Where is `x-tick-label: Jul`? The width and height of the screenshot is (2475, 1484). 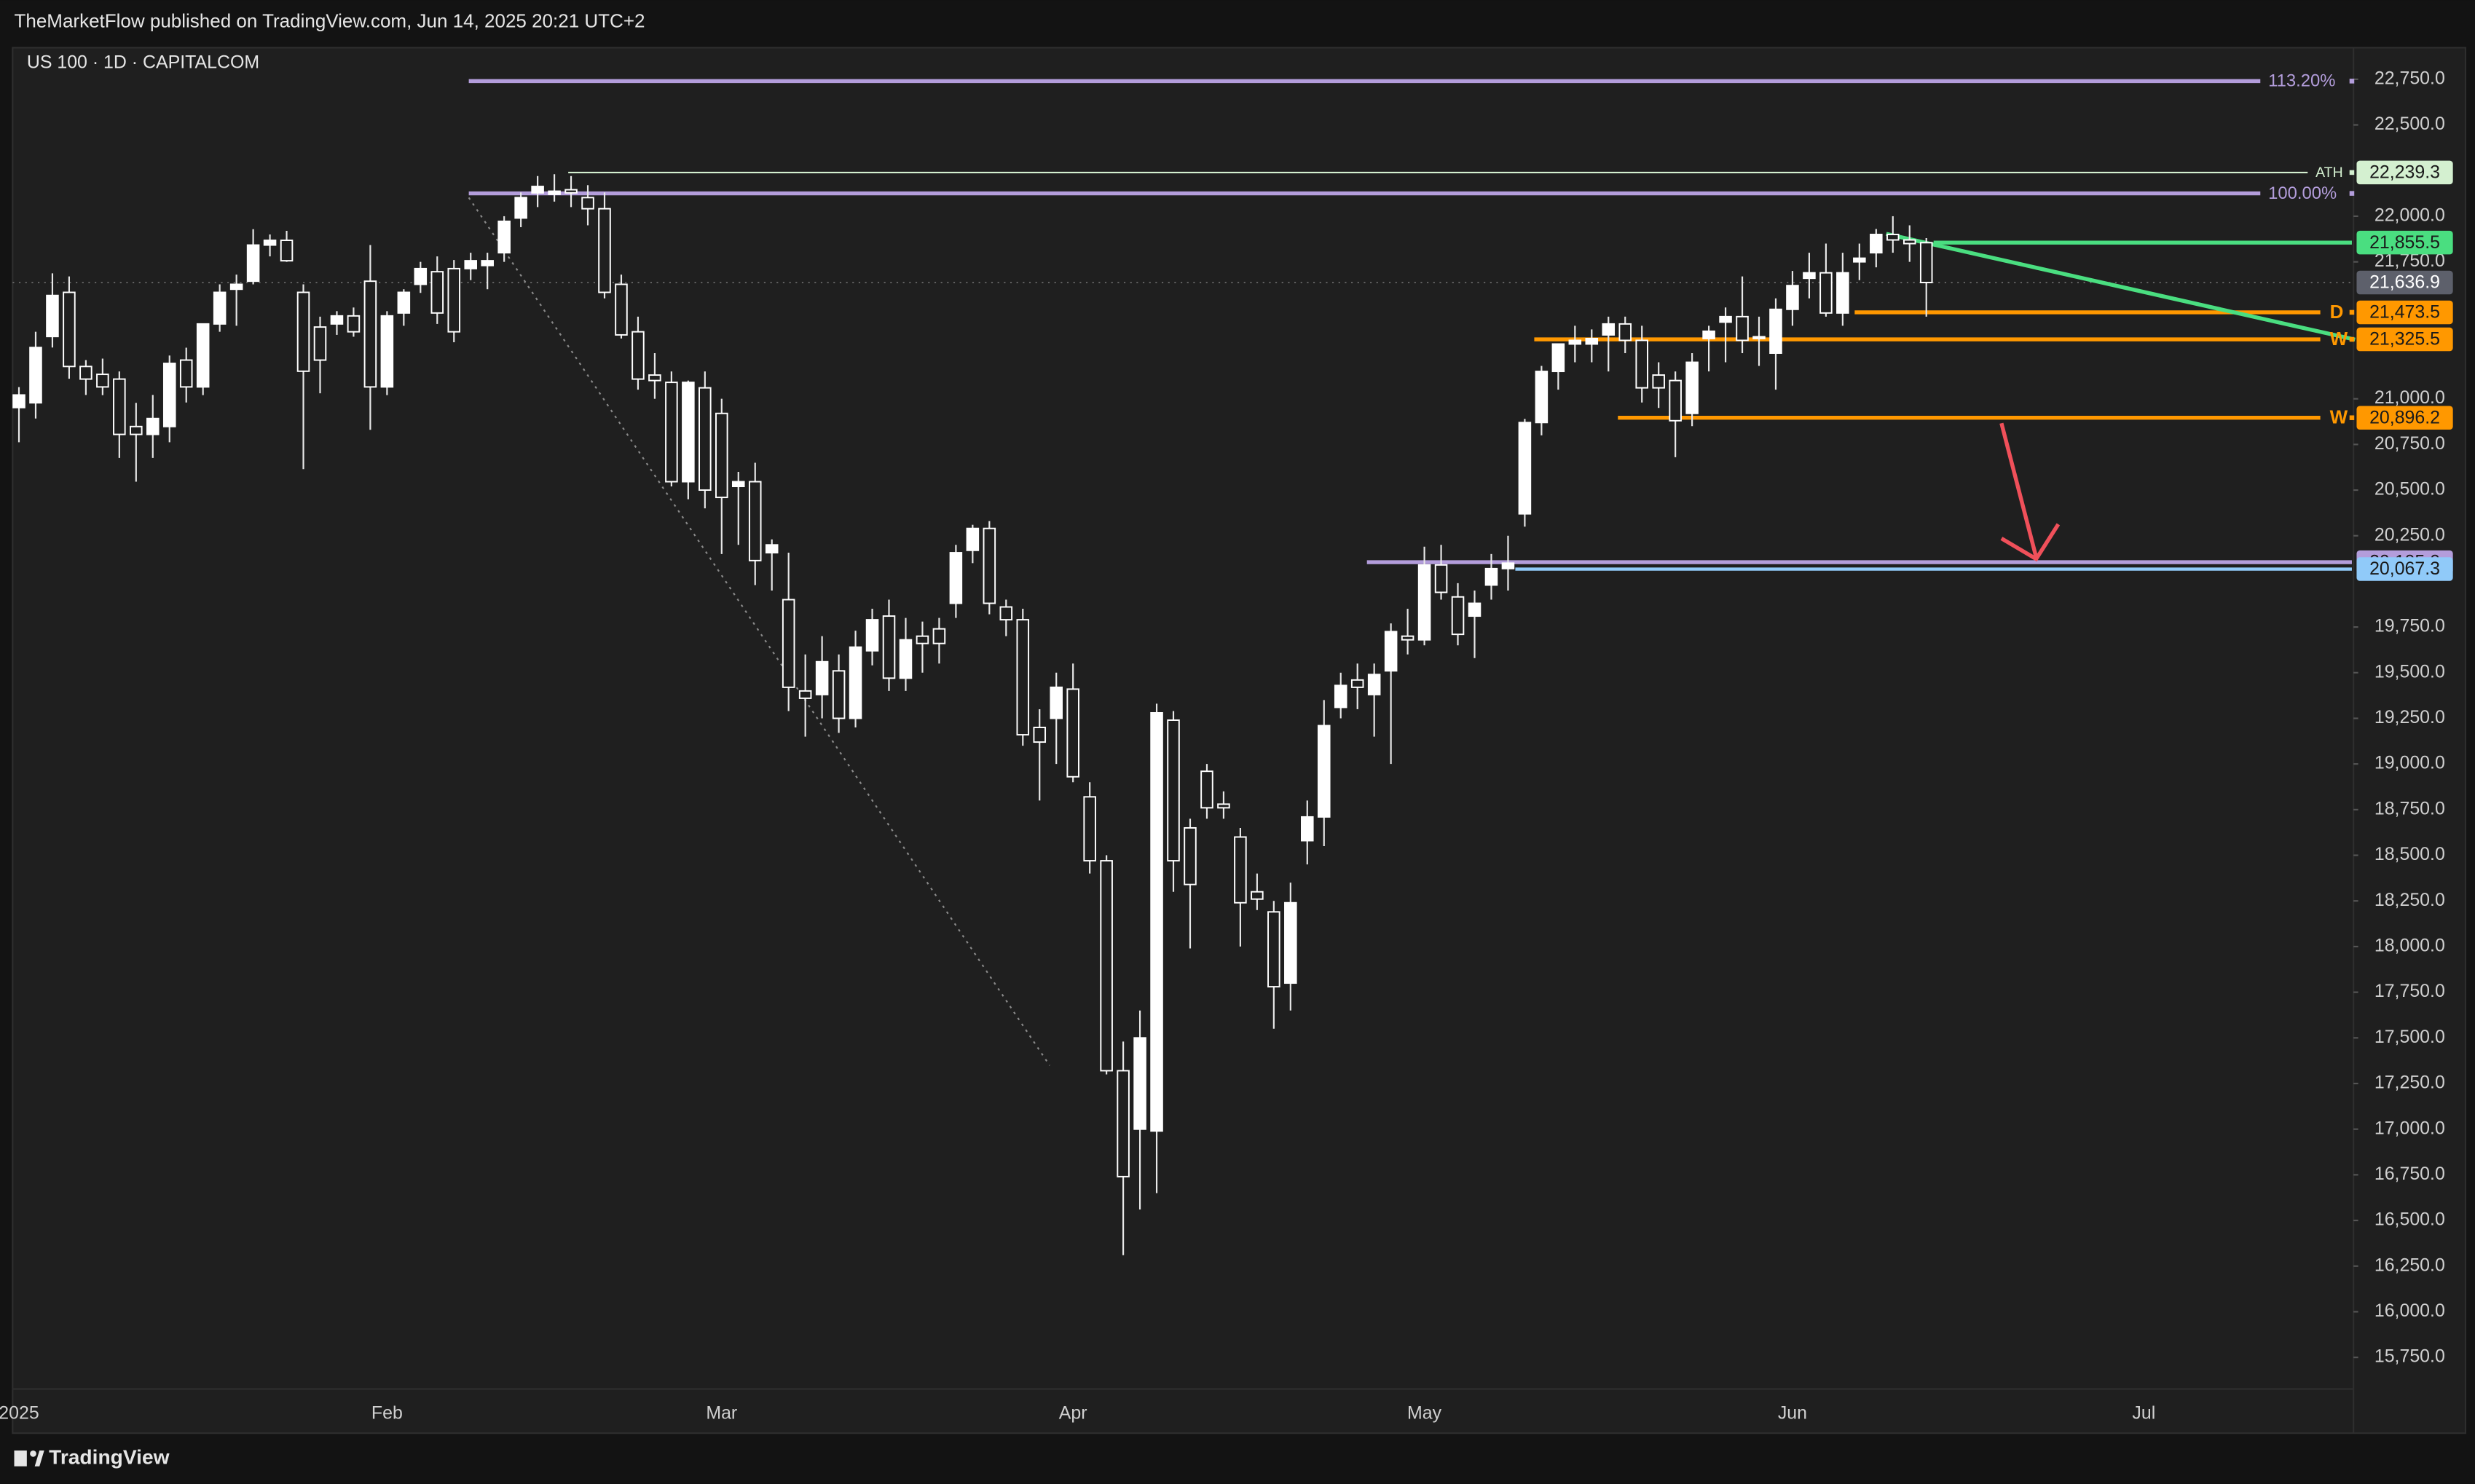
x-tick-label: Jul is located at coordinates (2143, 1413).